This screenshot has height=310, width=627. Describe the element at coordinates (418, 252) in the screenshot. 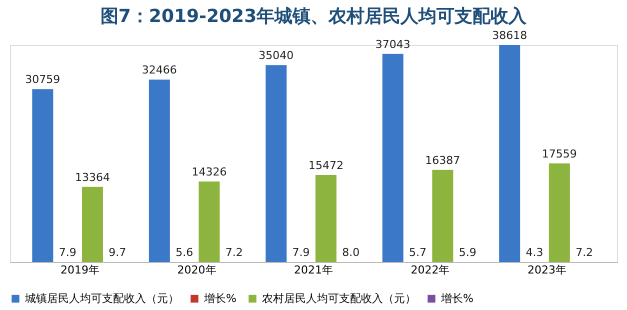

I see `data-label: 5.7` at that location.